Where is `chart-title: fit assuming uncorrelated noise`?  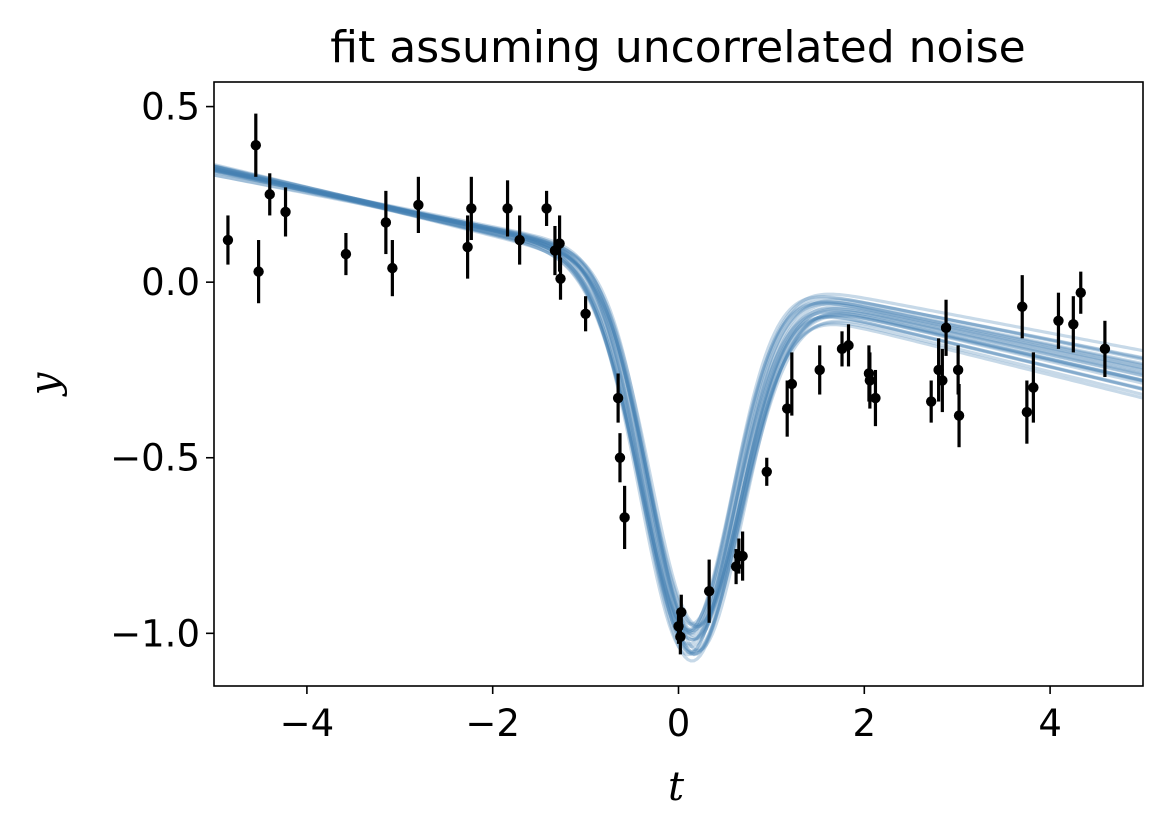 chart-title: fit assuming uncorrelated noise is located at coordinates (677, 47).